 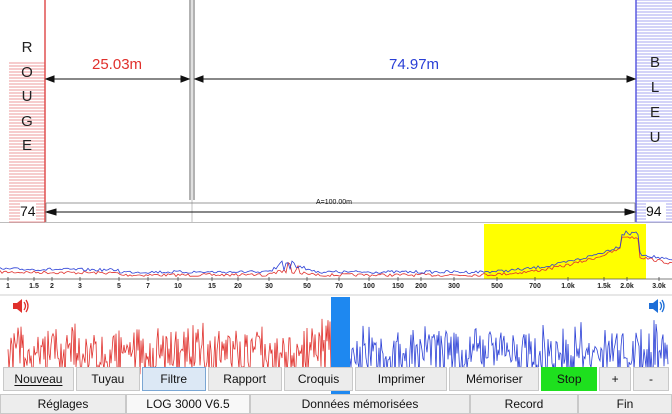 What do you see at coordinates (52, 286) in the screenshot?
I see `spectrum-tick-label: 2` at bounding box center [52, 286].